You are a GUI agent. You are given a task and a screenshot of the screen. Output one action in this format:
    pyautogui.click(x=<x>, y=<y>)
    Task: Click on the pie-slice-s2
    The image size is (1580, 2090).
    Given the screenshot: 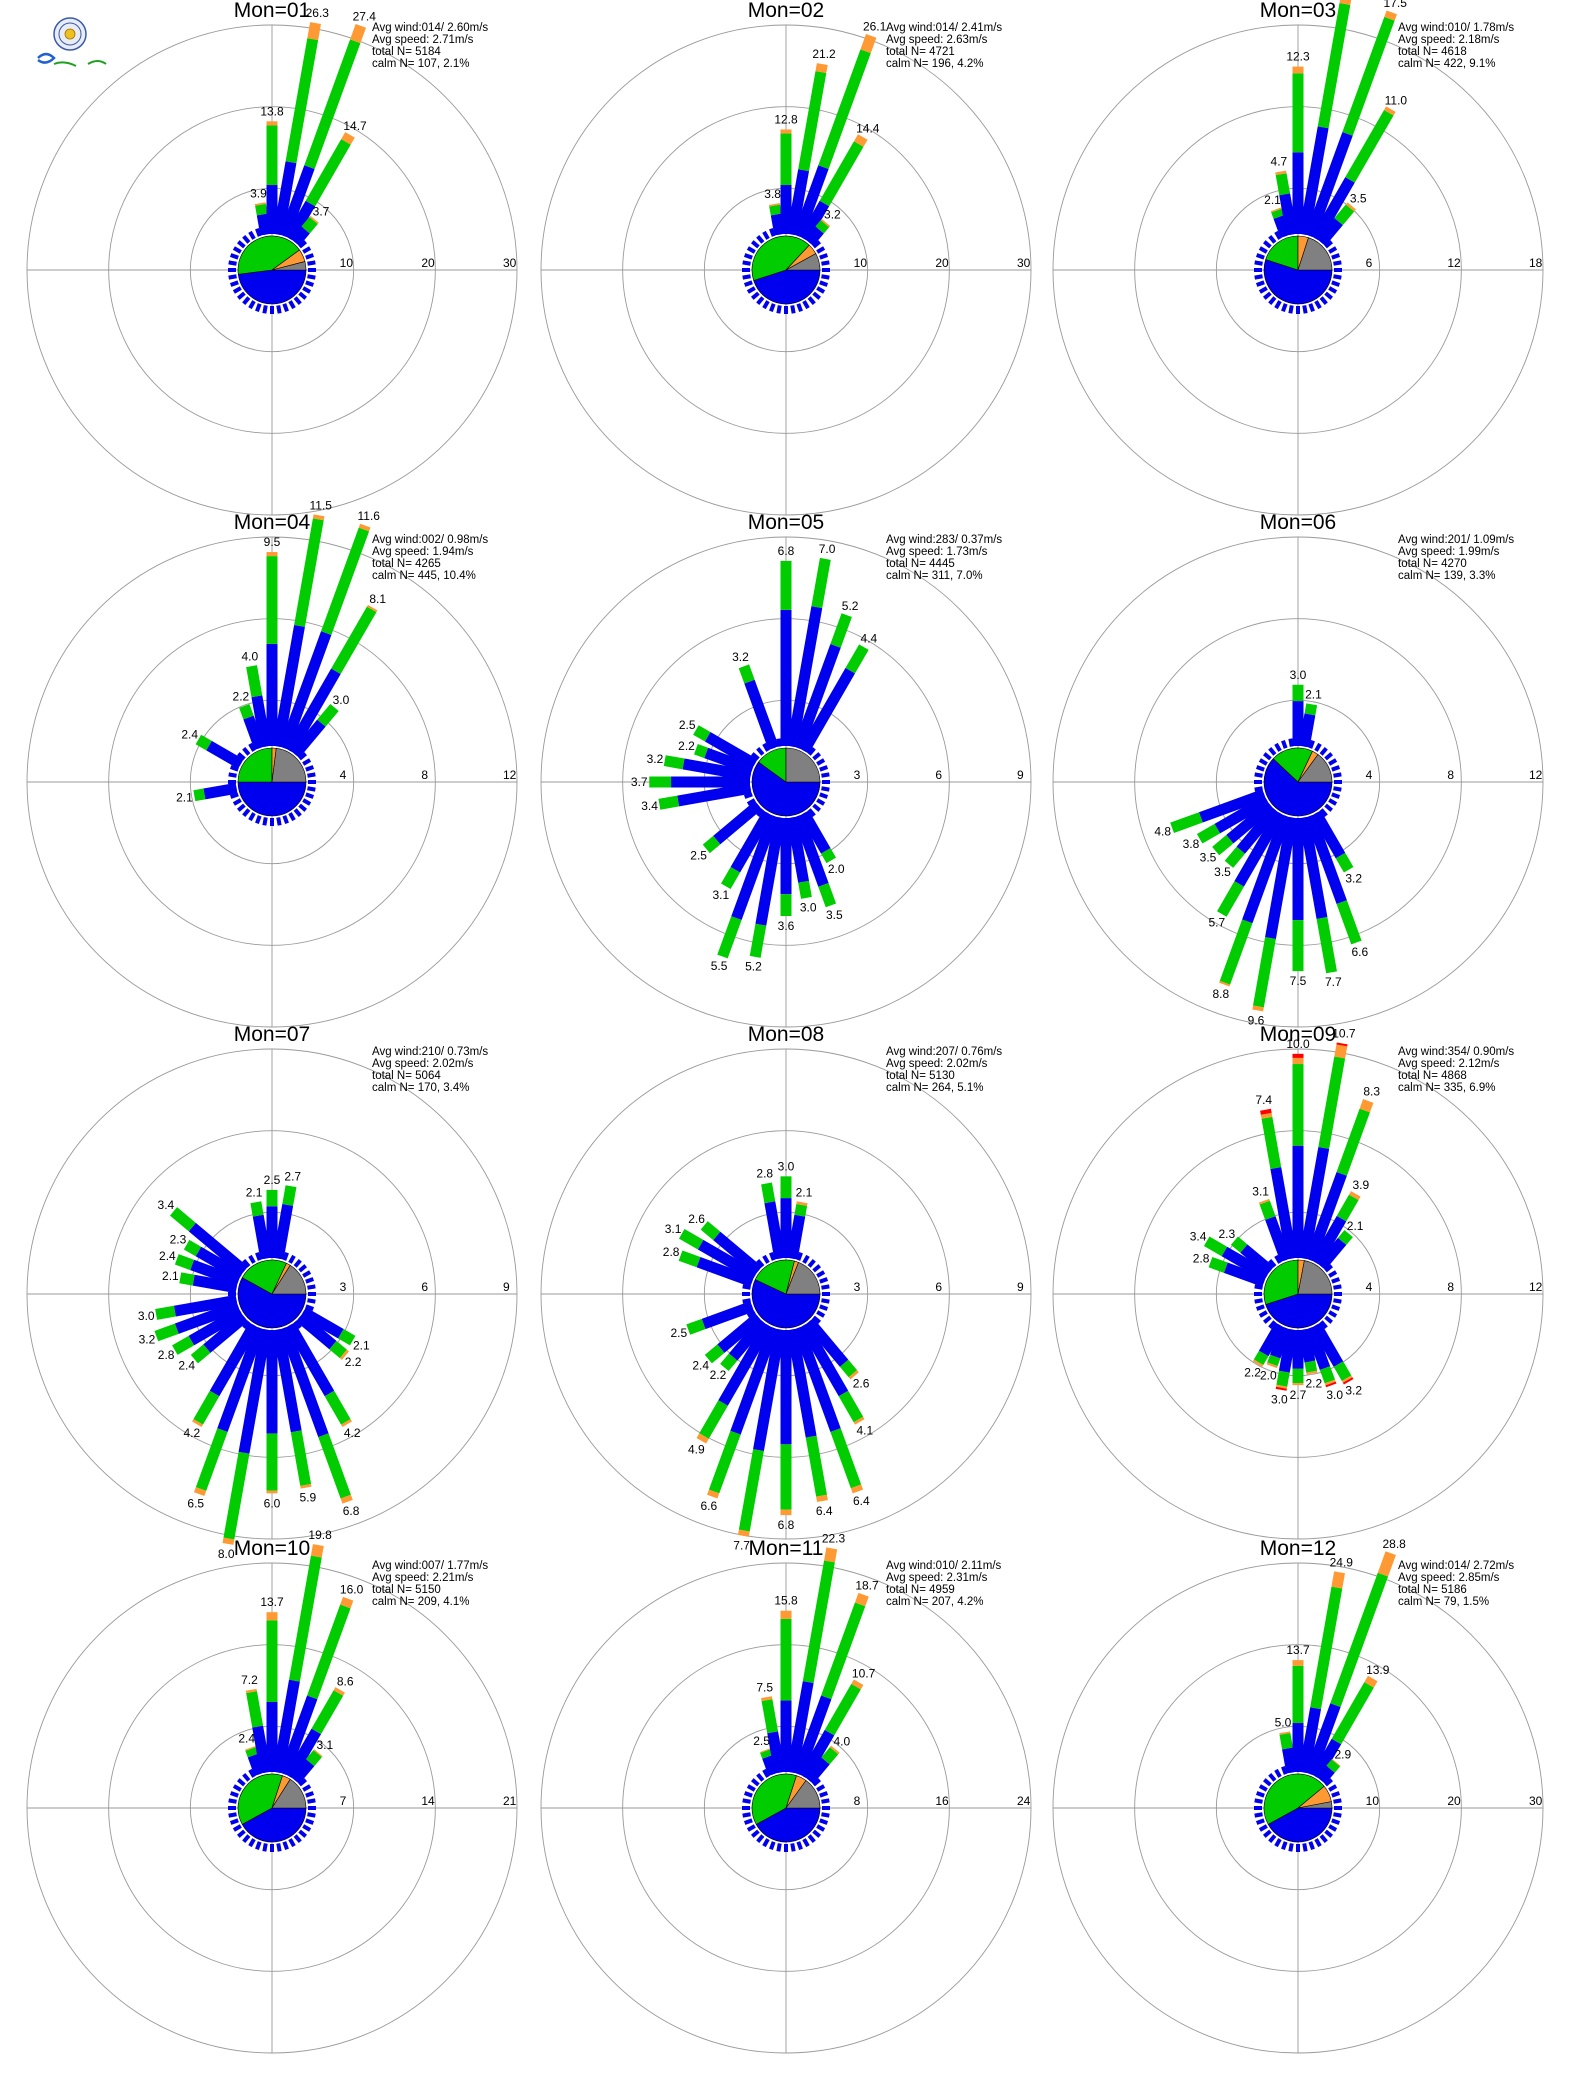 What is the action you would take?
    pyautogui.click(x=1294, y=1799)
    